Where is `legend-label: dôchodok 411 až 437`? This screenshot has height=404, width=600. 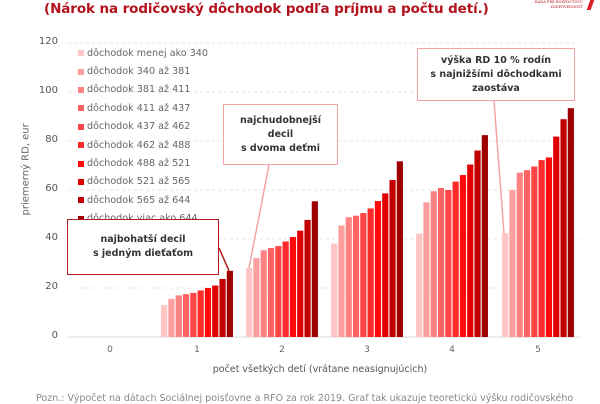 legend-label: dôchodok 411 až 437 is located at coordinates (139, 108).